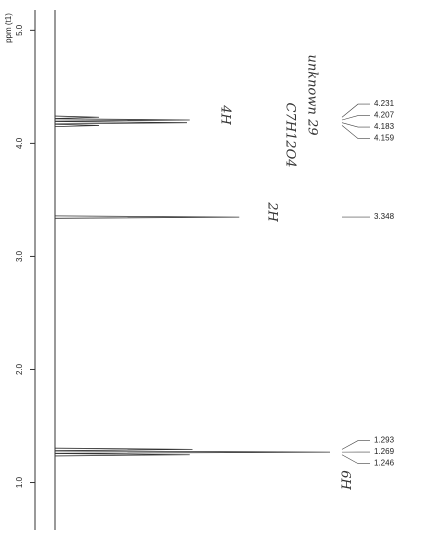 This screenshot has height=546, width=436. What do you see at coordinates (345, 480) in the screenshot?
I see `annotation: 6H` at bounding box center [345, 480].